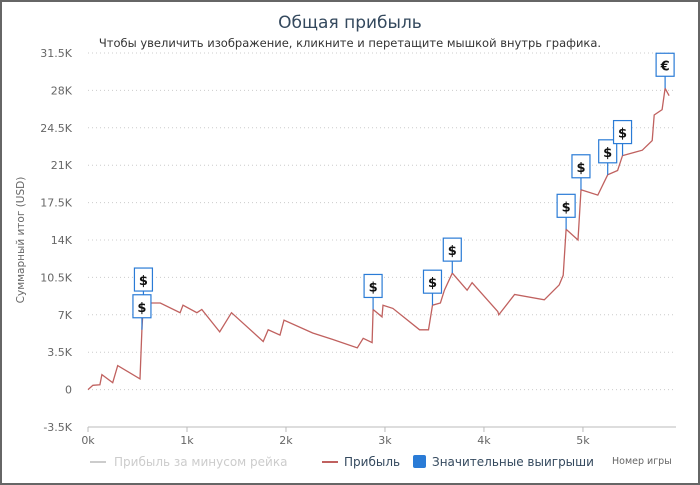  I want to click on y-tick-label: 10.5K, so click(56, 277).